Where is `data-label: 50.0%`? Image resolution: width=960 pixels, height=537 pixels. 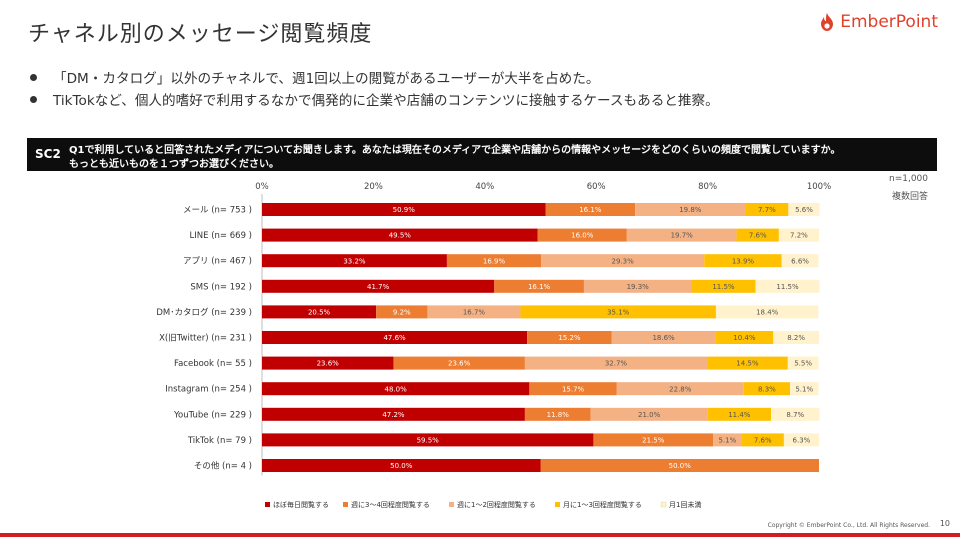
data-label: 50.0% is located at coordinates (680, 466).